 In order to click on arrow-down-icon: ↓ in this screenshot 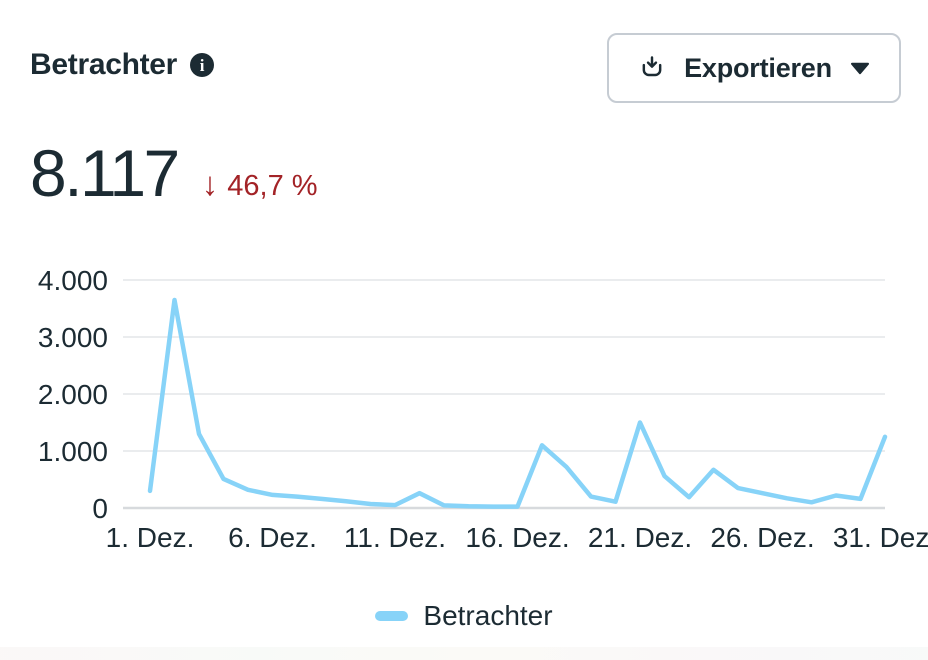, I will do `click(210, 183)`.